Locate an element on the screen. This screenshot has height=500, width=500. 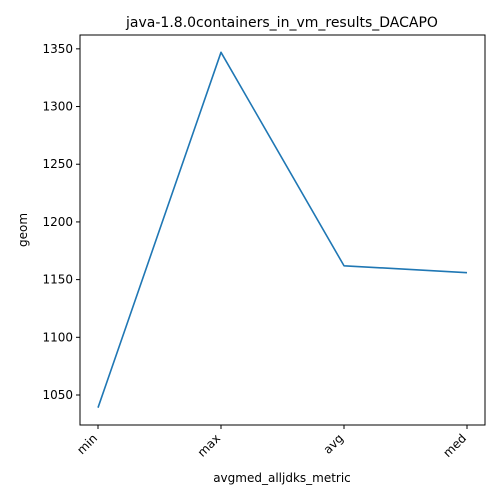
y-tick-label: 1100 is located at coordinates (57, 337).